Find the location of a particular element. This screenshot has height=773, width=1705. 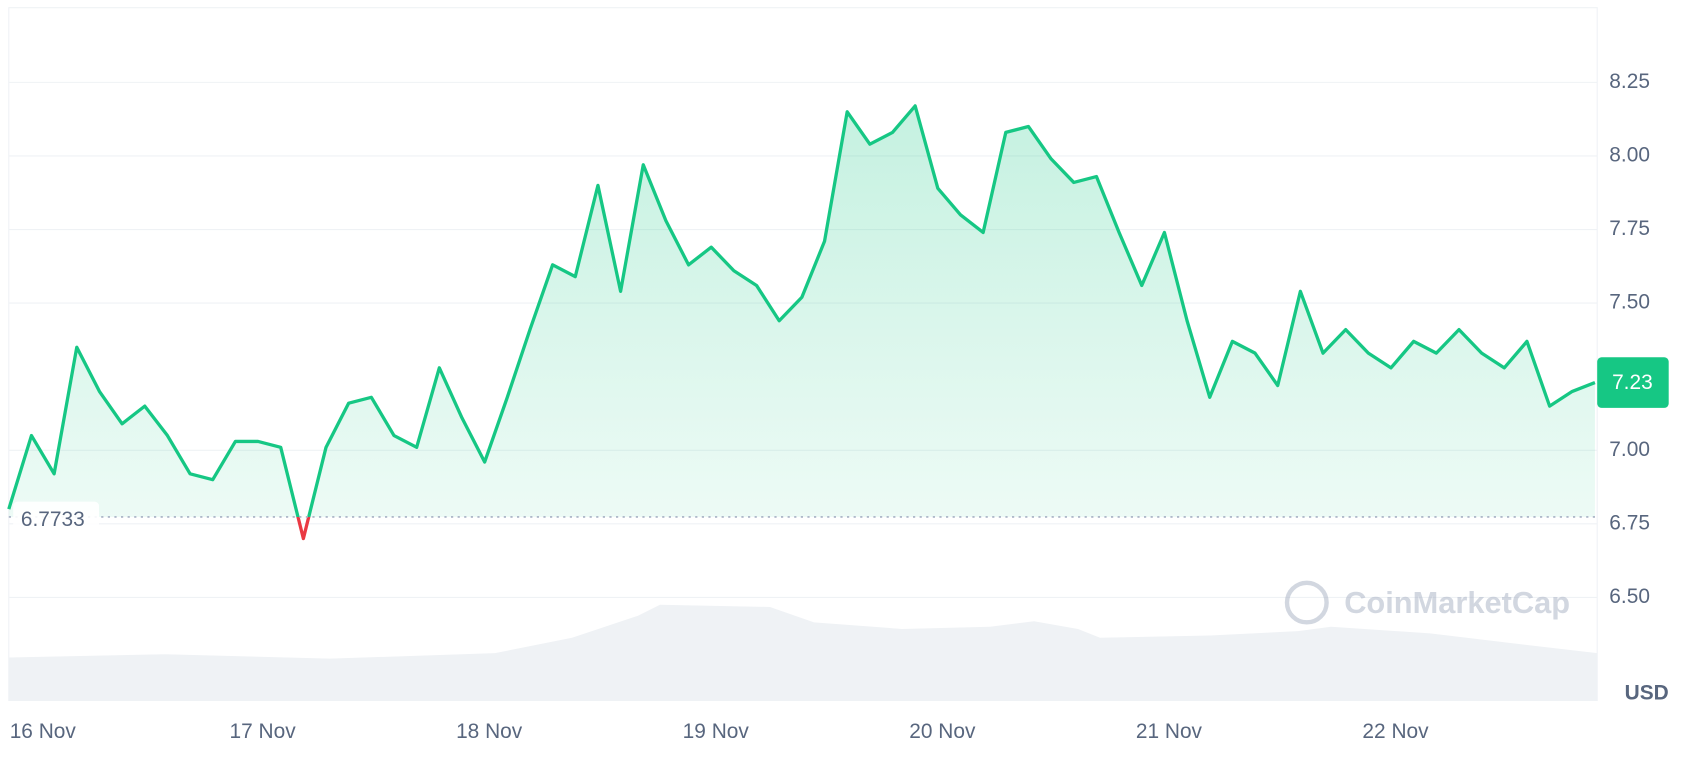

y-tick-label: 7.50 is located at coordinates (1629, 302).